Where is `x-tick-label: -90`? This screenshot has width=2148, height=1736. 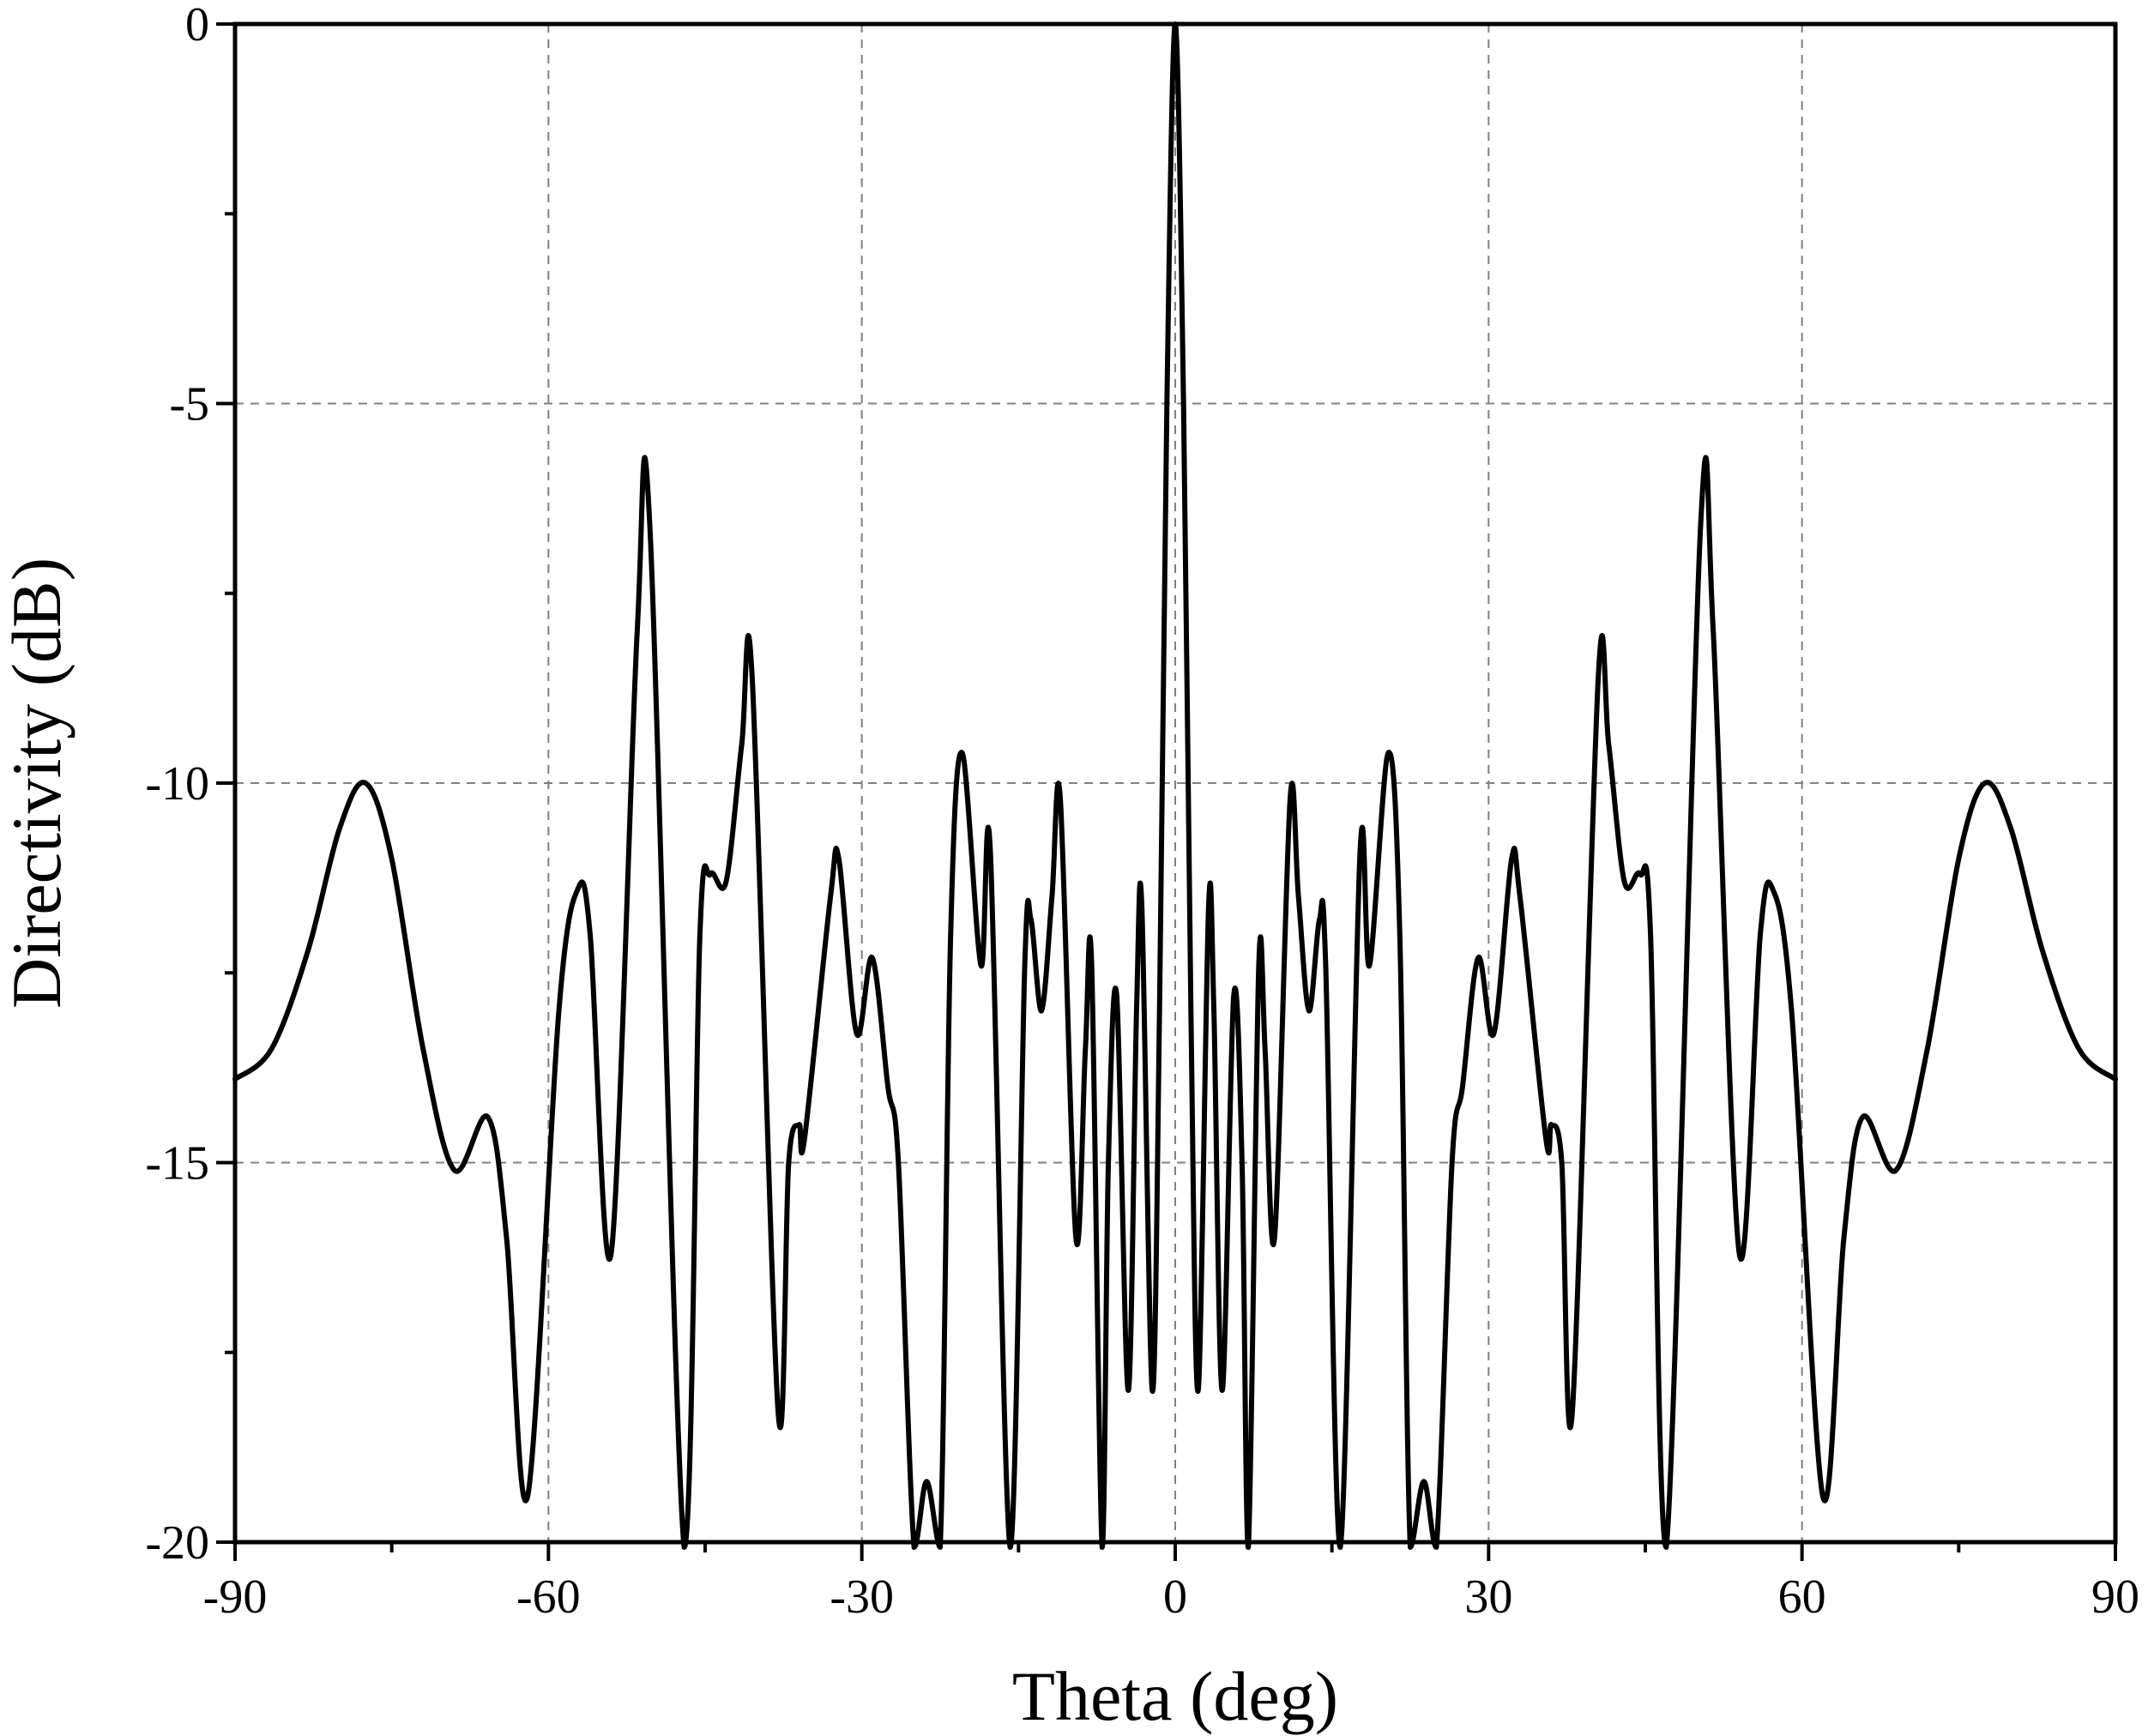 x-tick-label: -90 is located at coordinates (235, 1597).